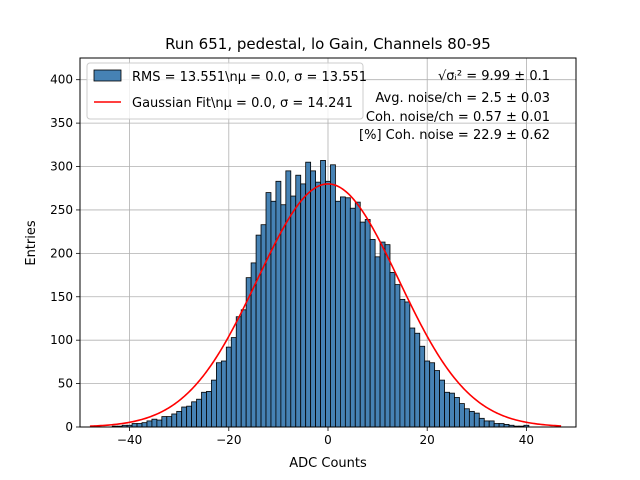 Image resolution: width=640 pixels, height=480 pixels. Describe the element at coordinates (61, 80) in the screenshot. I see `y-tick-label: 400` at that location.